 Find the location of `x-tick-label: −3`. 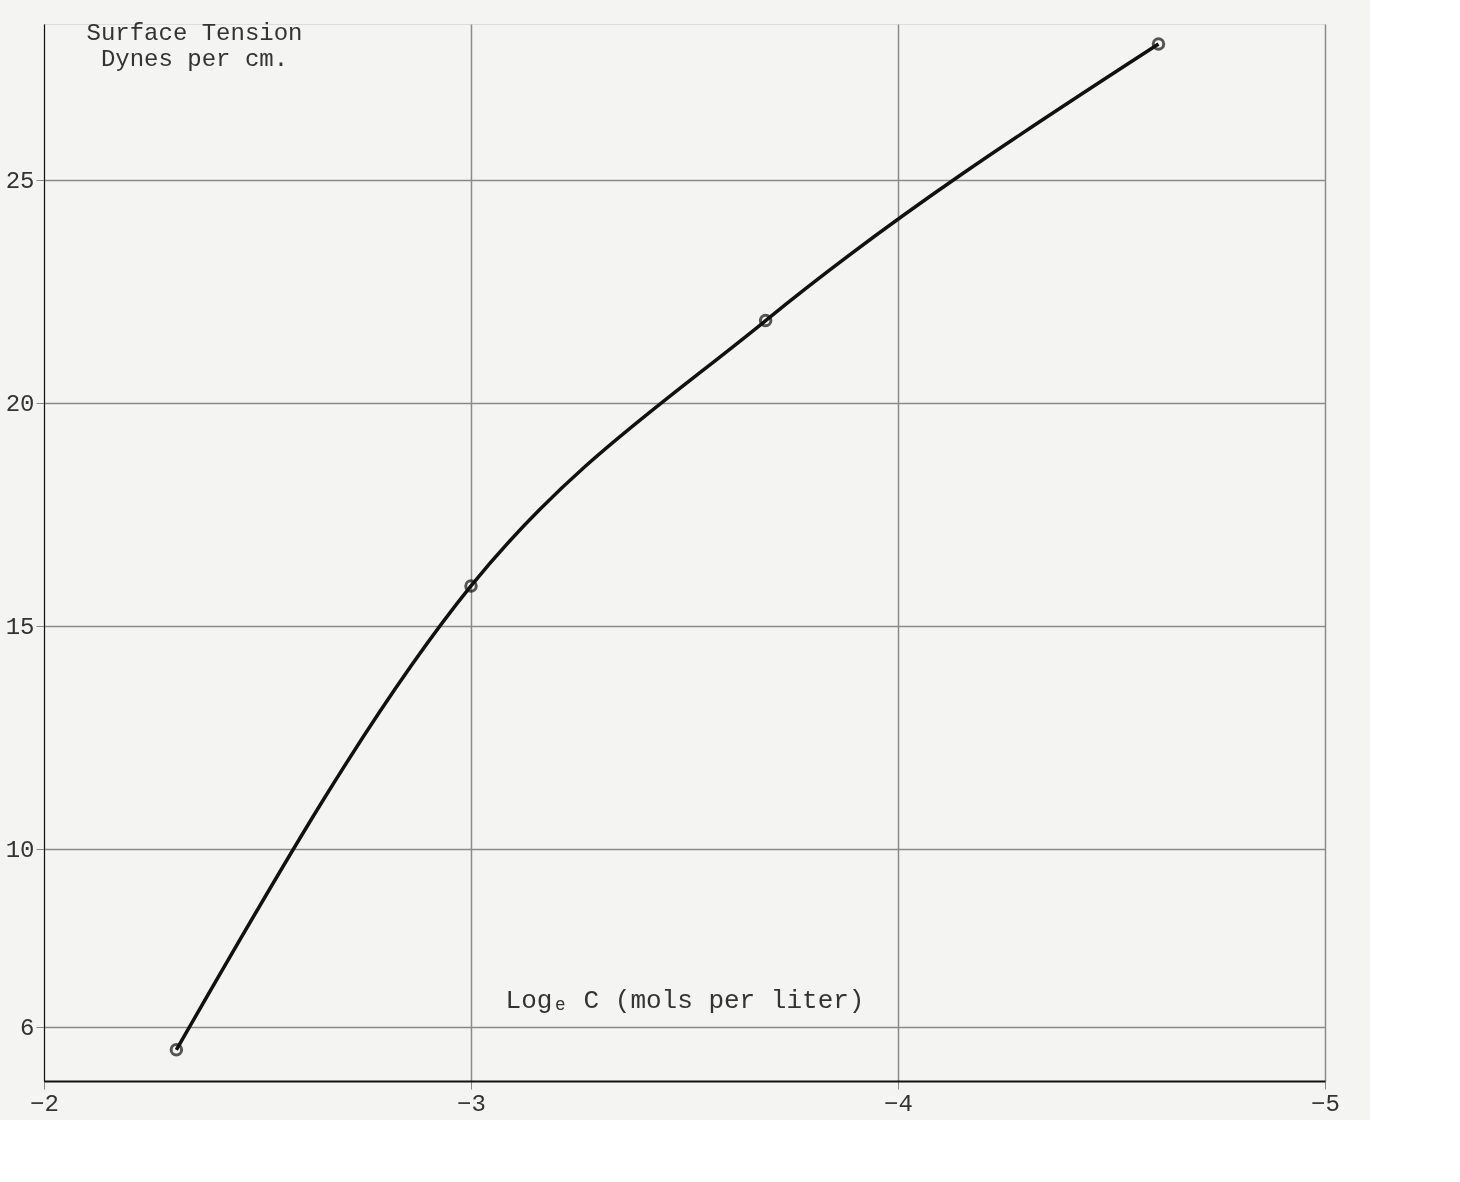

x-tick-label: −3 is located at coordinates (471, 1104).